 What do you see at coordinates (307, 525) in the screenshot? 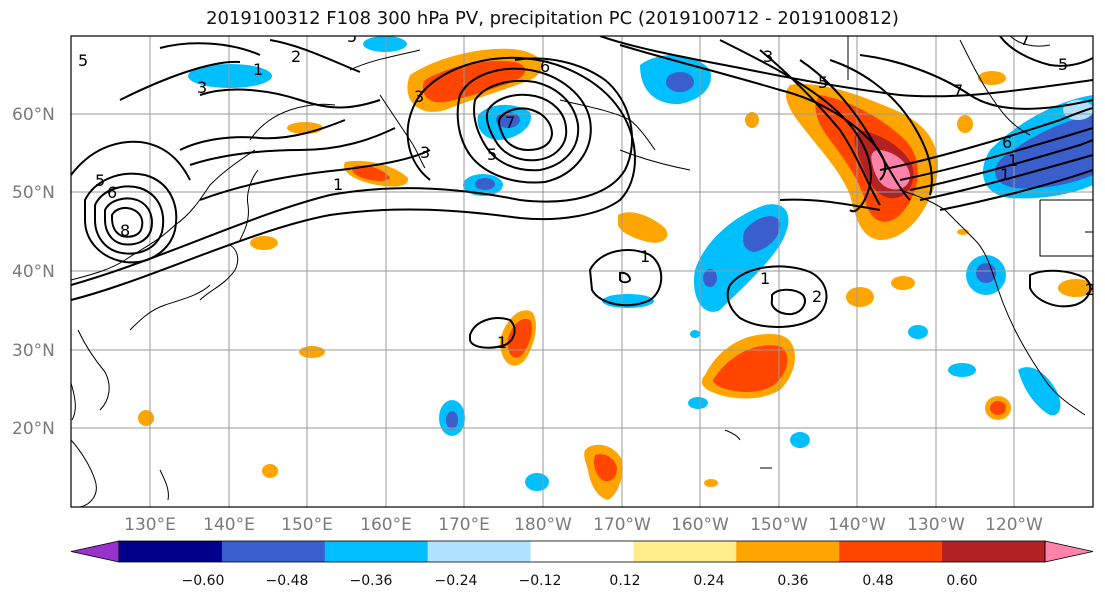
I see `lon-label: 150°E` at bounding box center [307, 525].